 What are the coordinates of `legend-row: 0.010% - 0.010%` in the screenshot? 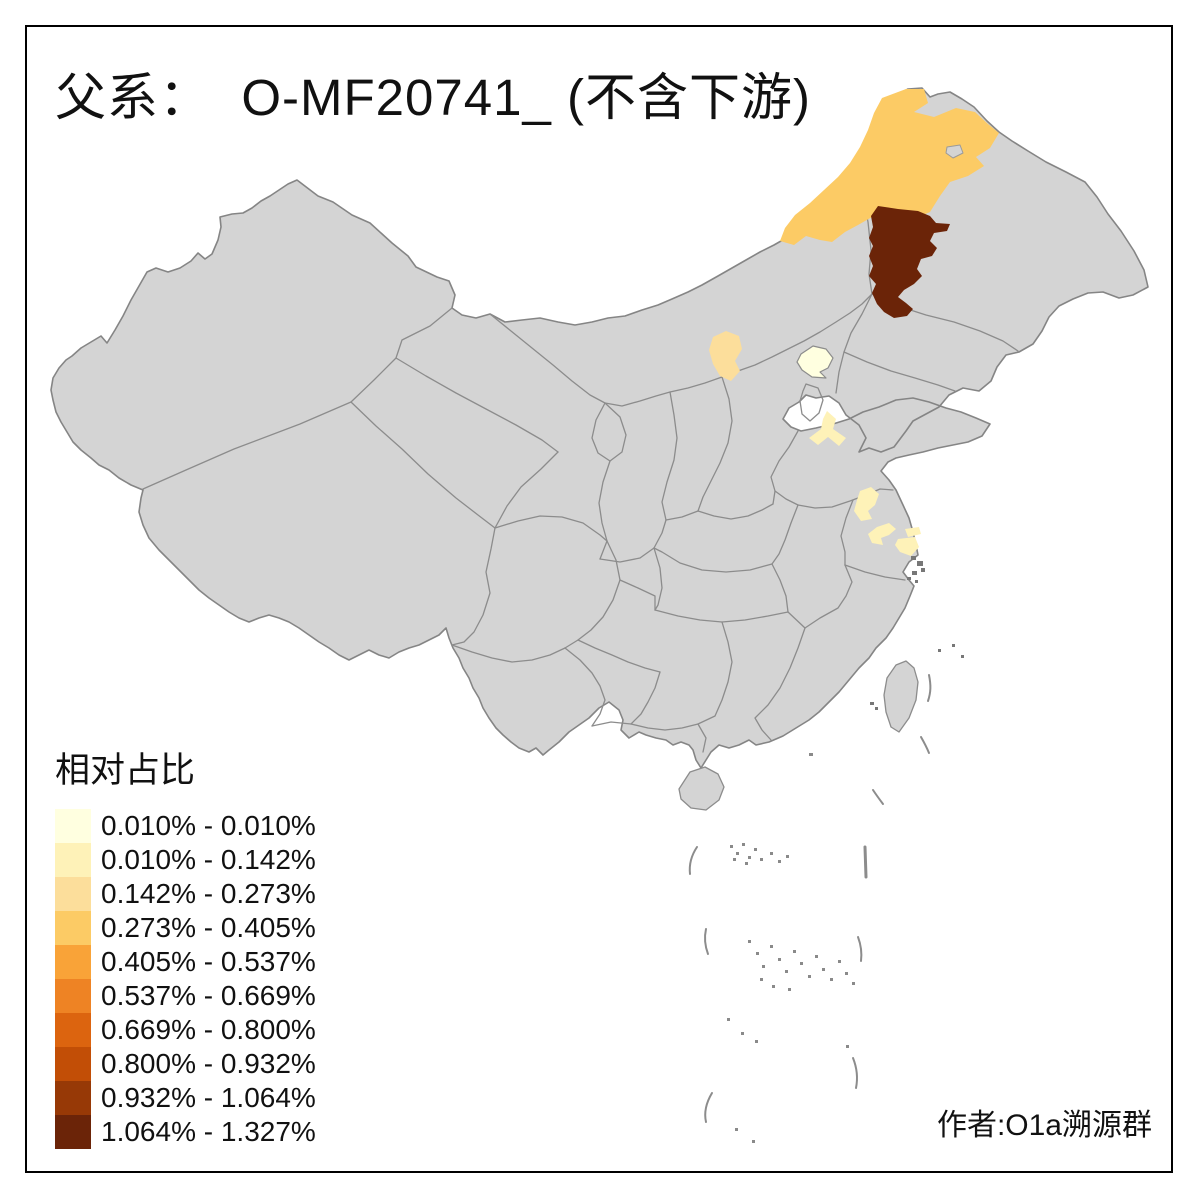 It's located at (185, 826).